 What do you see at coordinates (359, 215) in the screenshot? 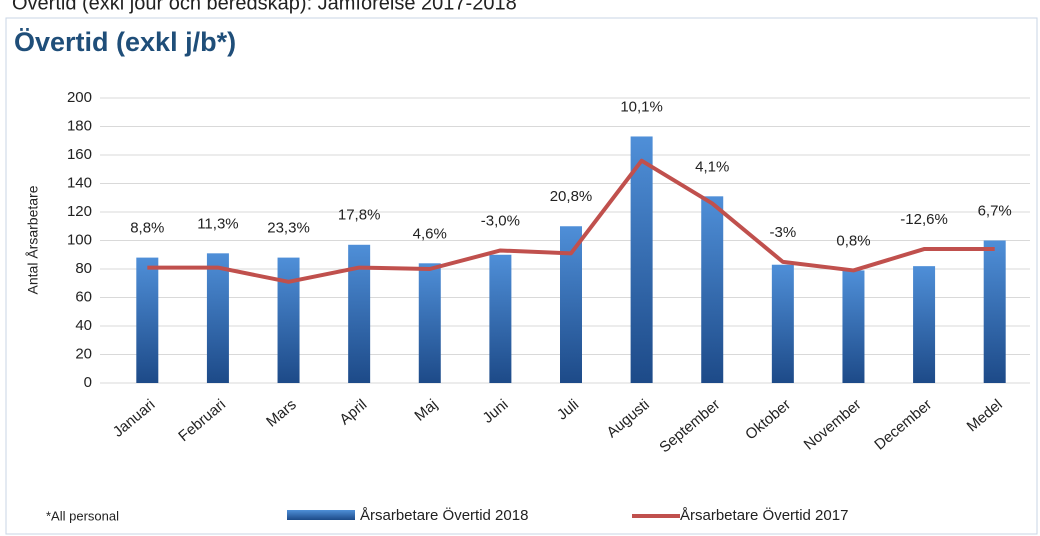
I see `change-label: 17,8%` at bounding box center [359, 215].